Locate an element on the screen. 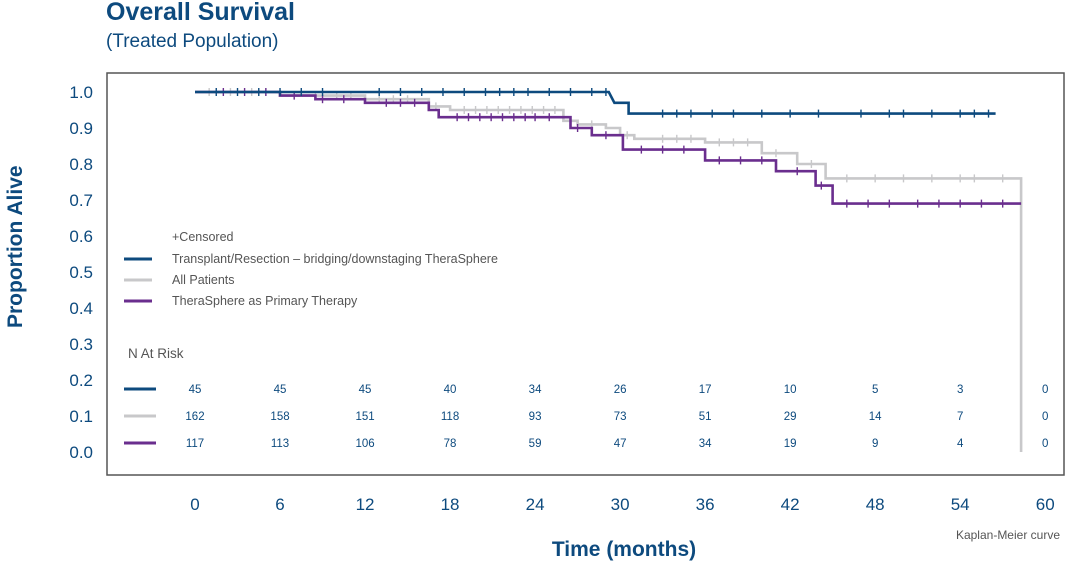 Image resolution: width=1080 pixels, height=566 pixels. y-tick-label: 0.6 is located at coordinates (81, 236).